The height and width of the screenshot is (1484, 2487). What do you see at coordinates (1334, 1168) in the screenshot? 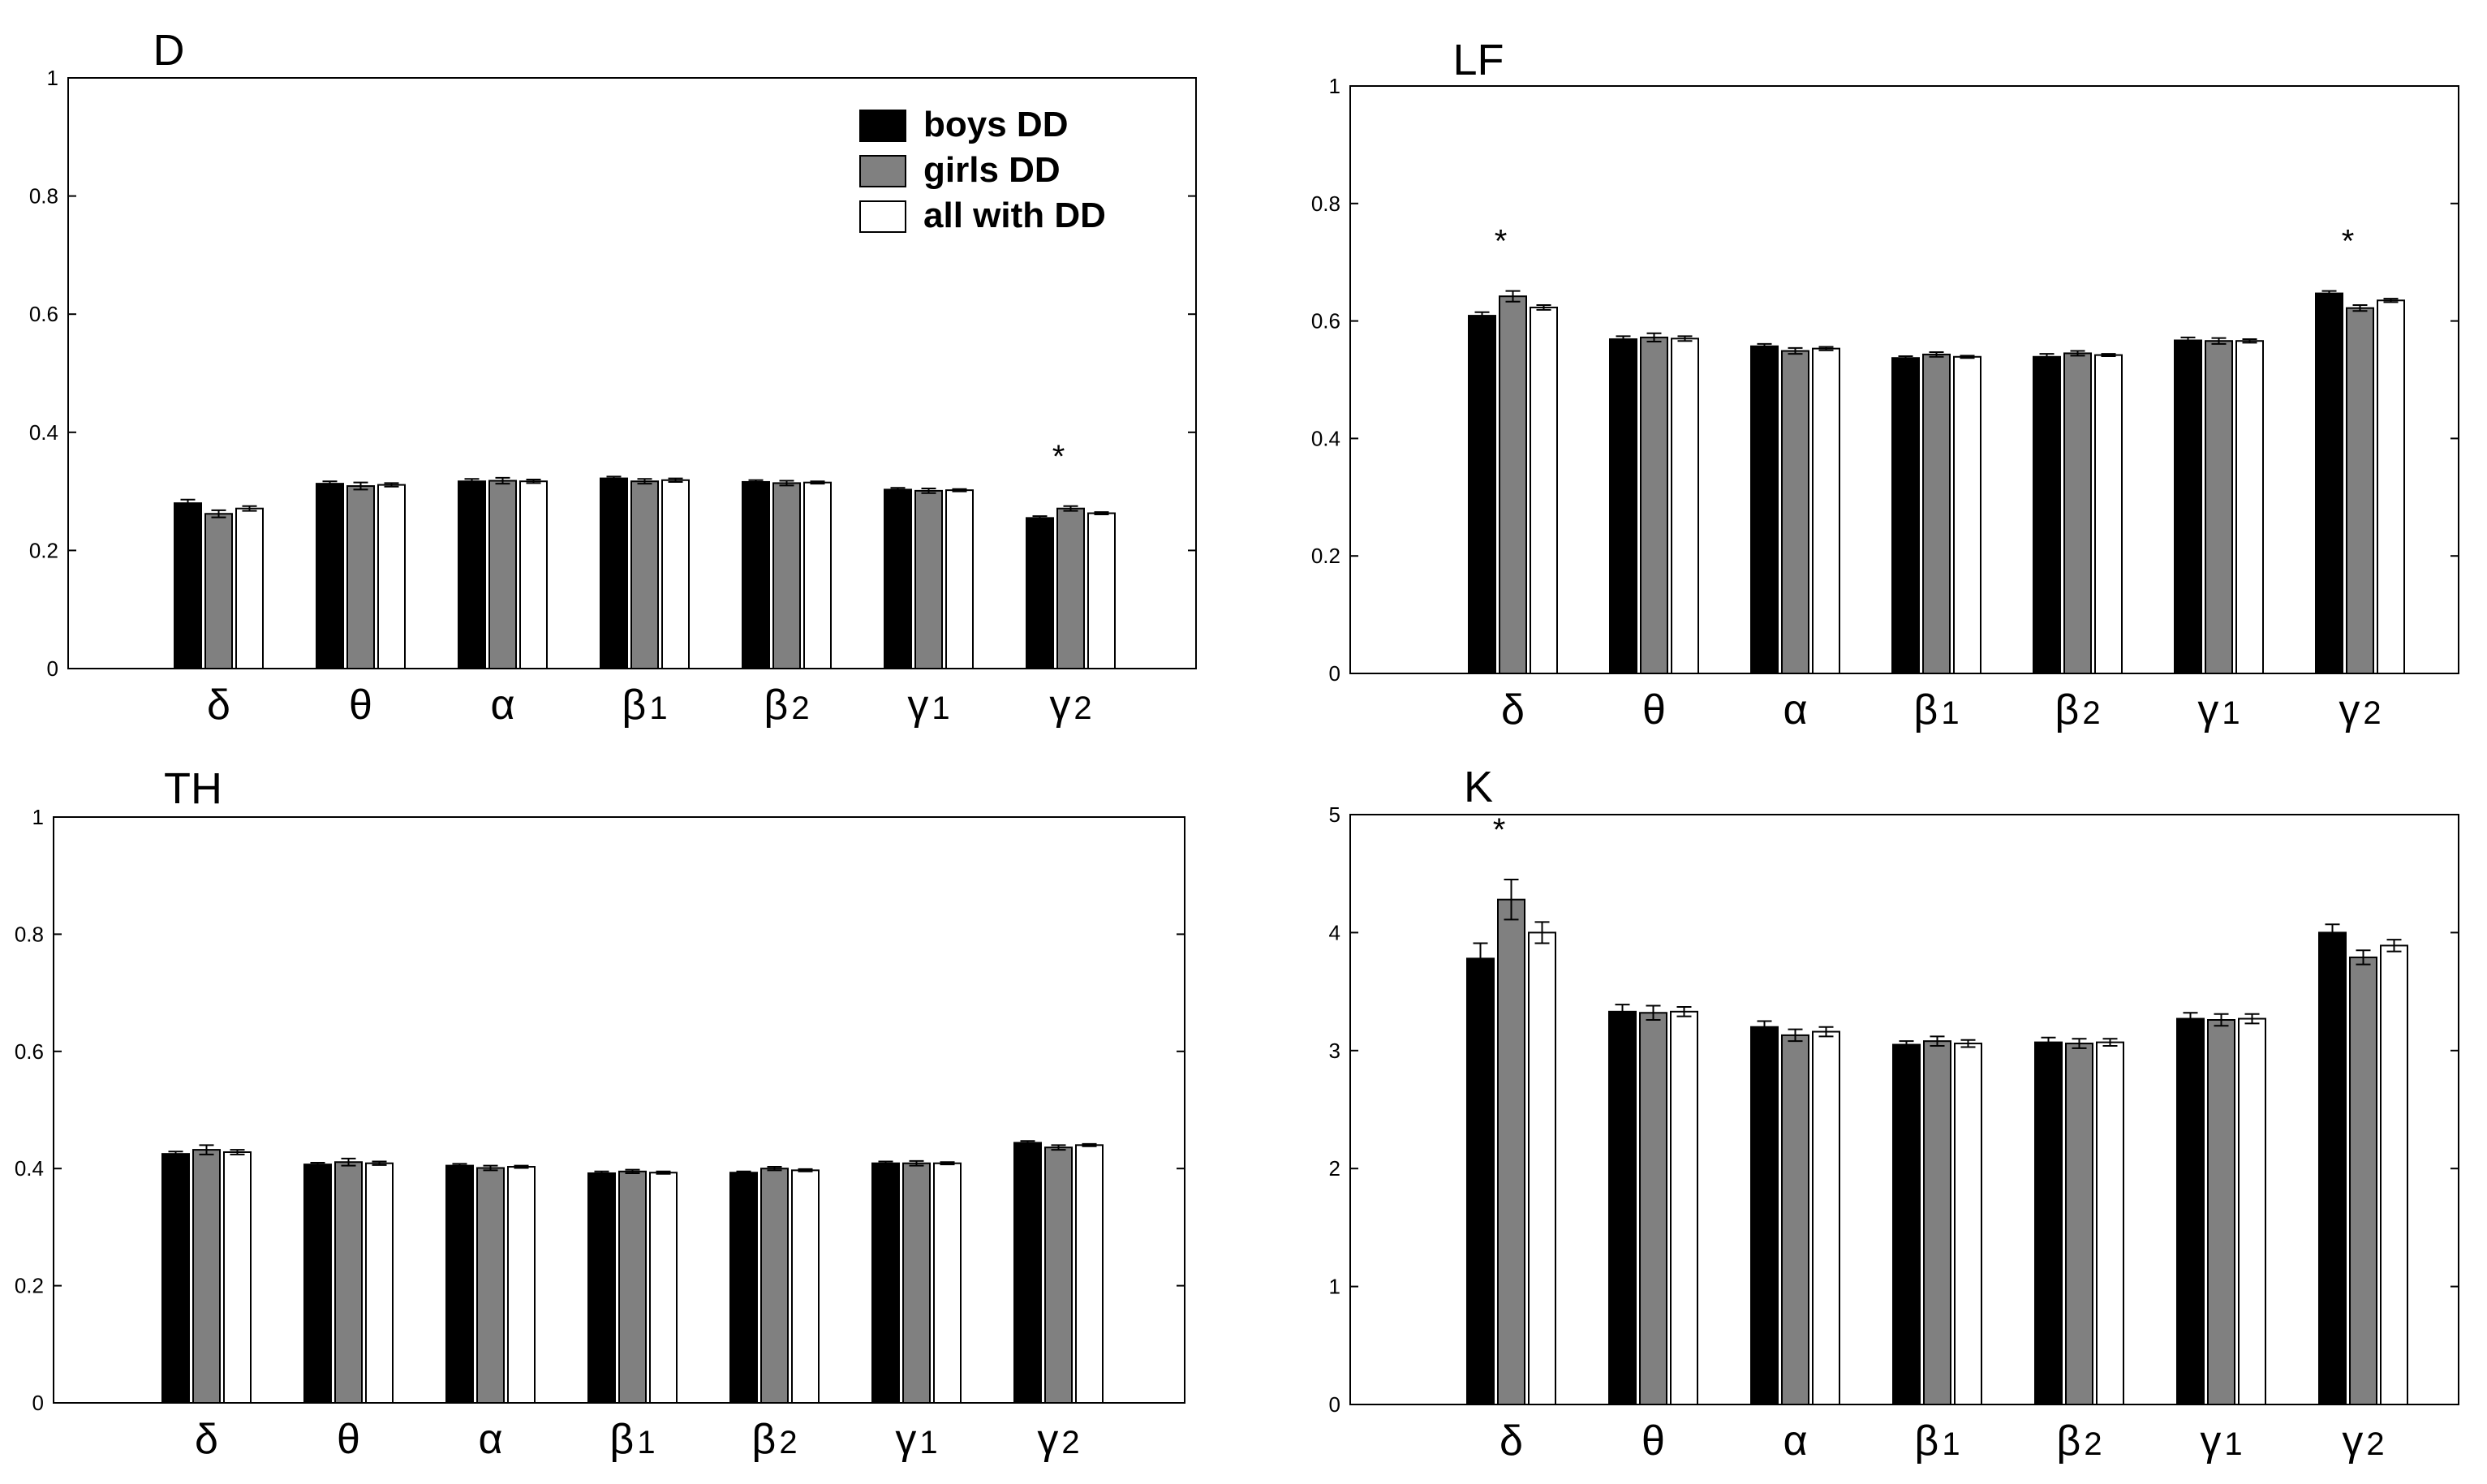
I see `panel-k-ytick-label: 2` at bounding box center [1334, 1168].